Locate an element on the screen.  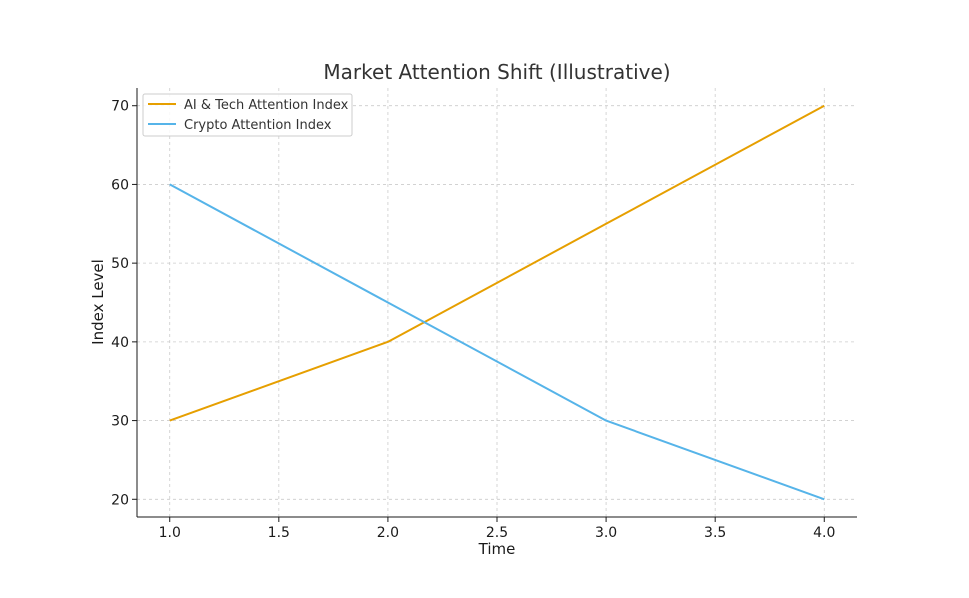
x-tick-label: 4.0 is located at coordinates (824, 533).